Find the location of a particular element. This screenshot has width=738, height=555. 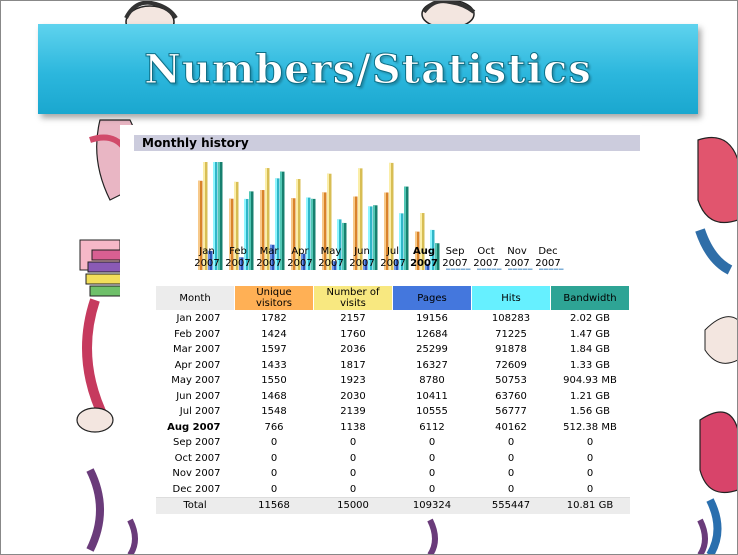

column-number-of-visits: Number of visits is located at coordinates (353, 298).